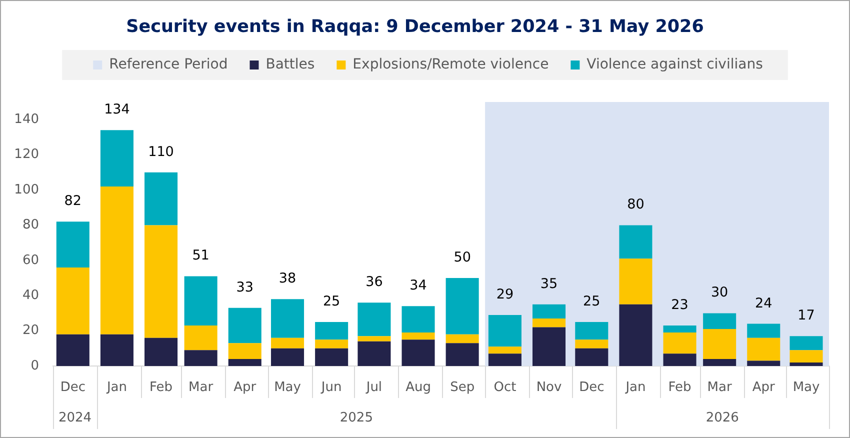  What do you see at coordinates (450, 64) in the screenshot?
I see `legend-label: Explosions/Remote violence` at bounding box center [450, 64].